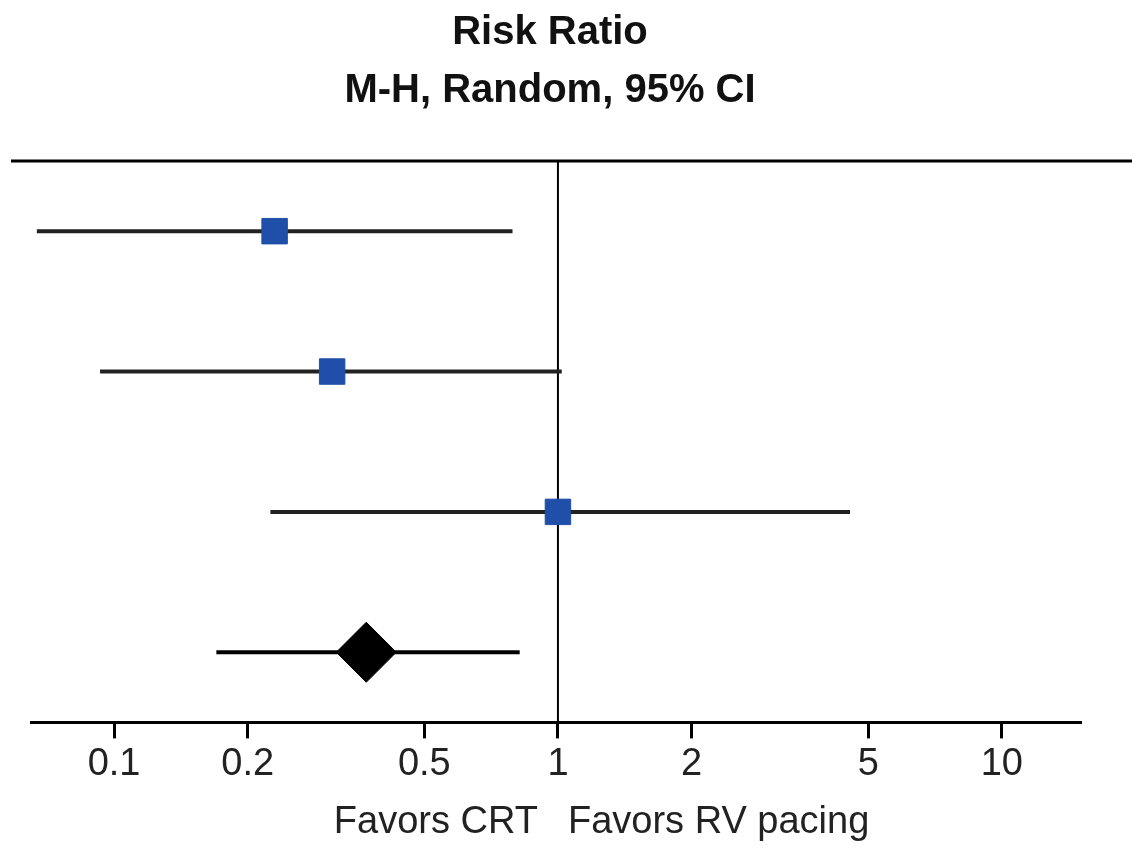  I want to click on chart-title: Risk Ratio, so click(550, 30).